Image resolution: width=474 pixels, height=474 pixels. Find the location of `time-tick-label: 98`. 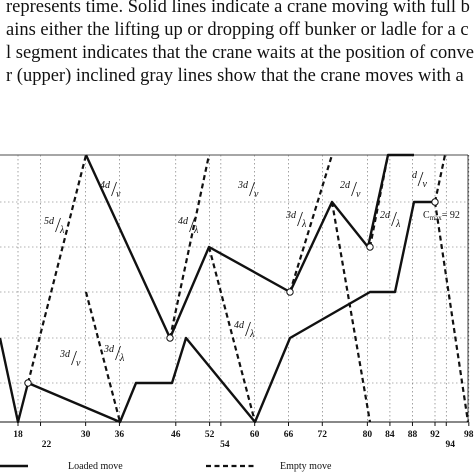

time-tick-label: 98 is located at coordinates (469, 435).